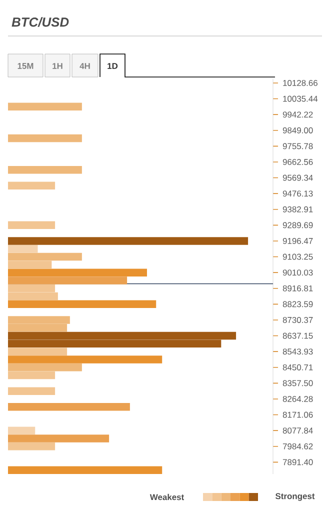 This screenshot has width=331, height=512. I want to click on y-tick-label: 8730.37, so click(297, 319).